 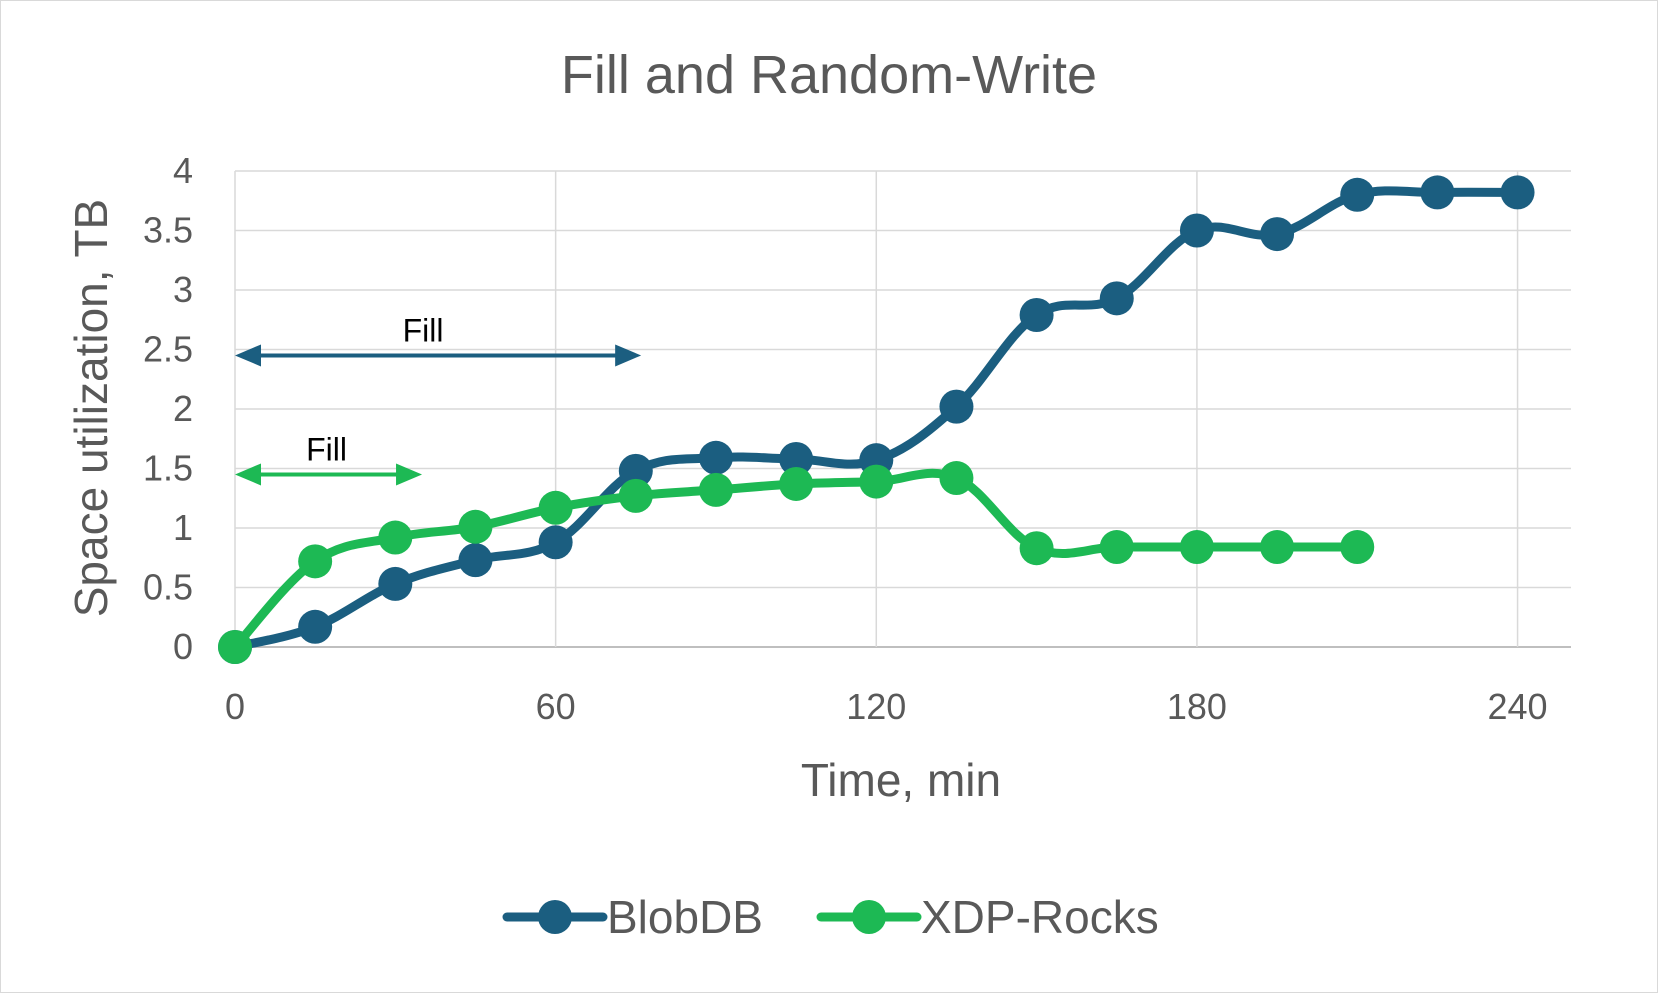 I want to click on legend-label: BlobDB, so click(x=685, y=917).